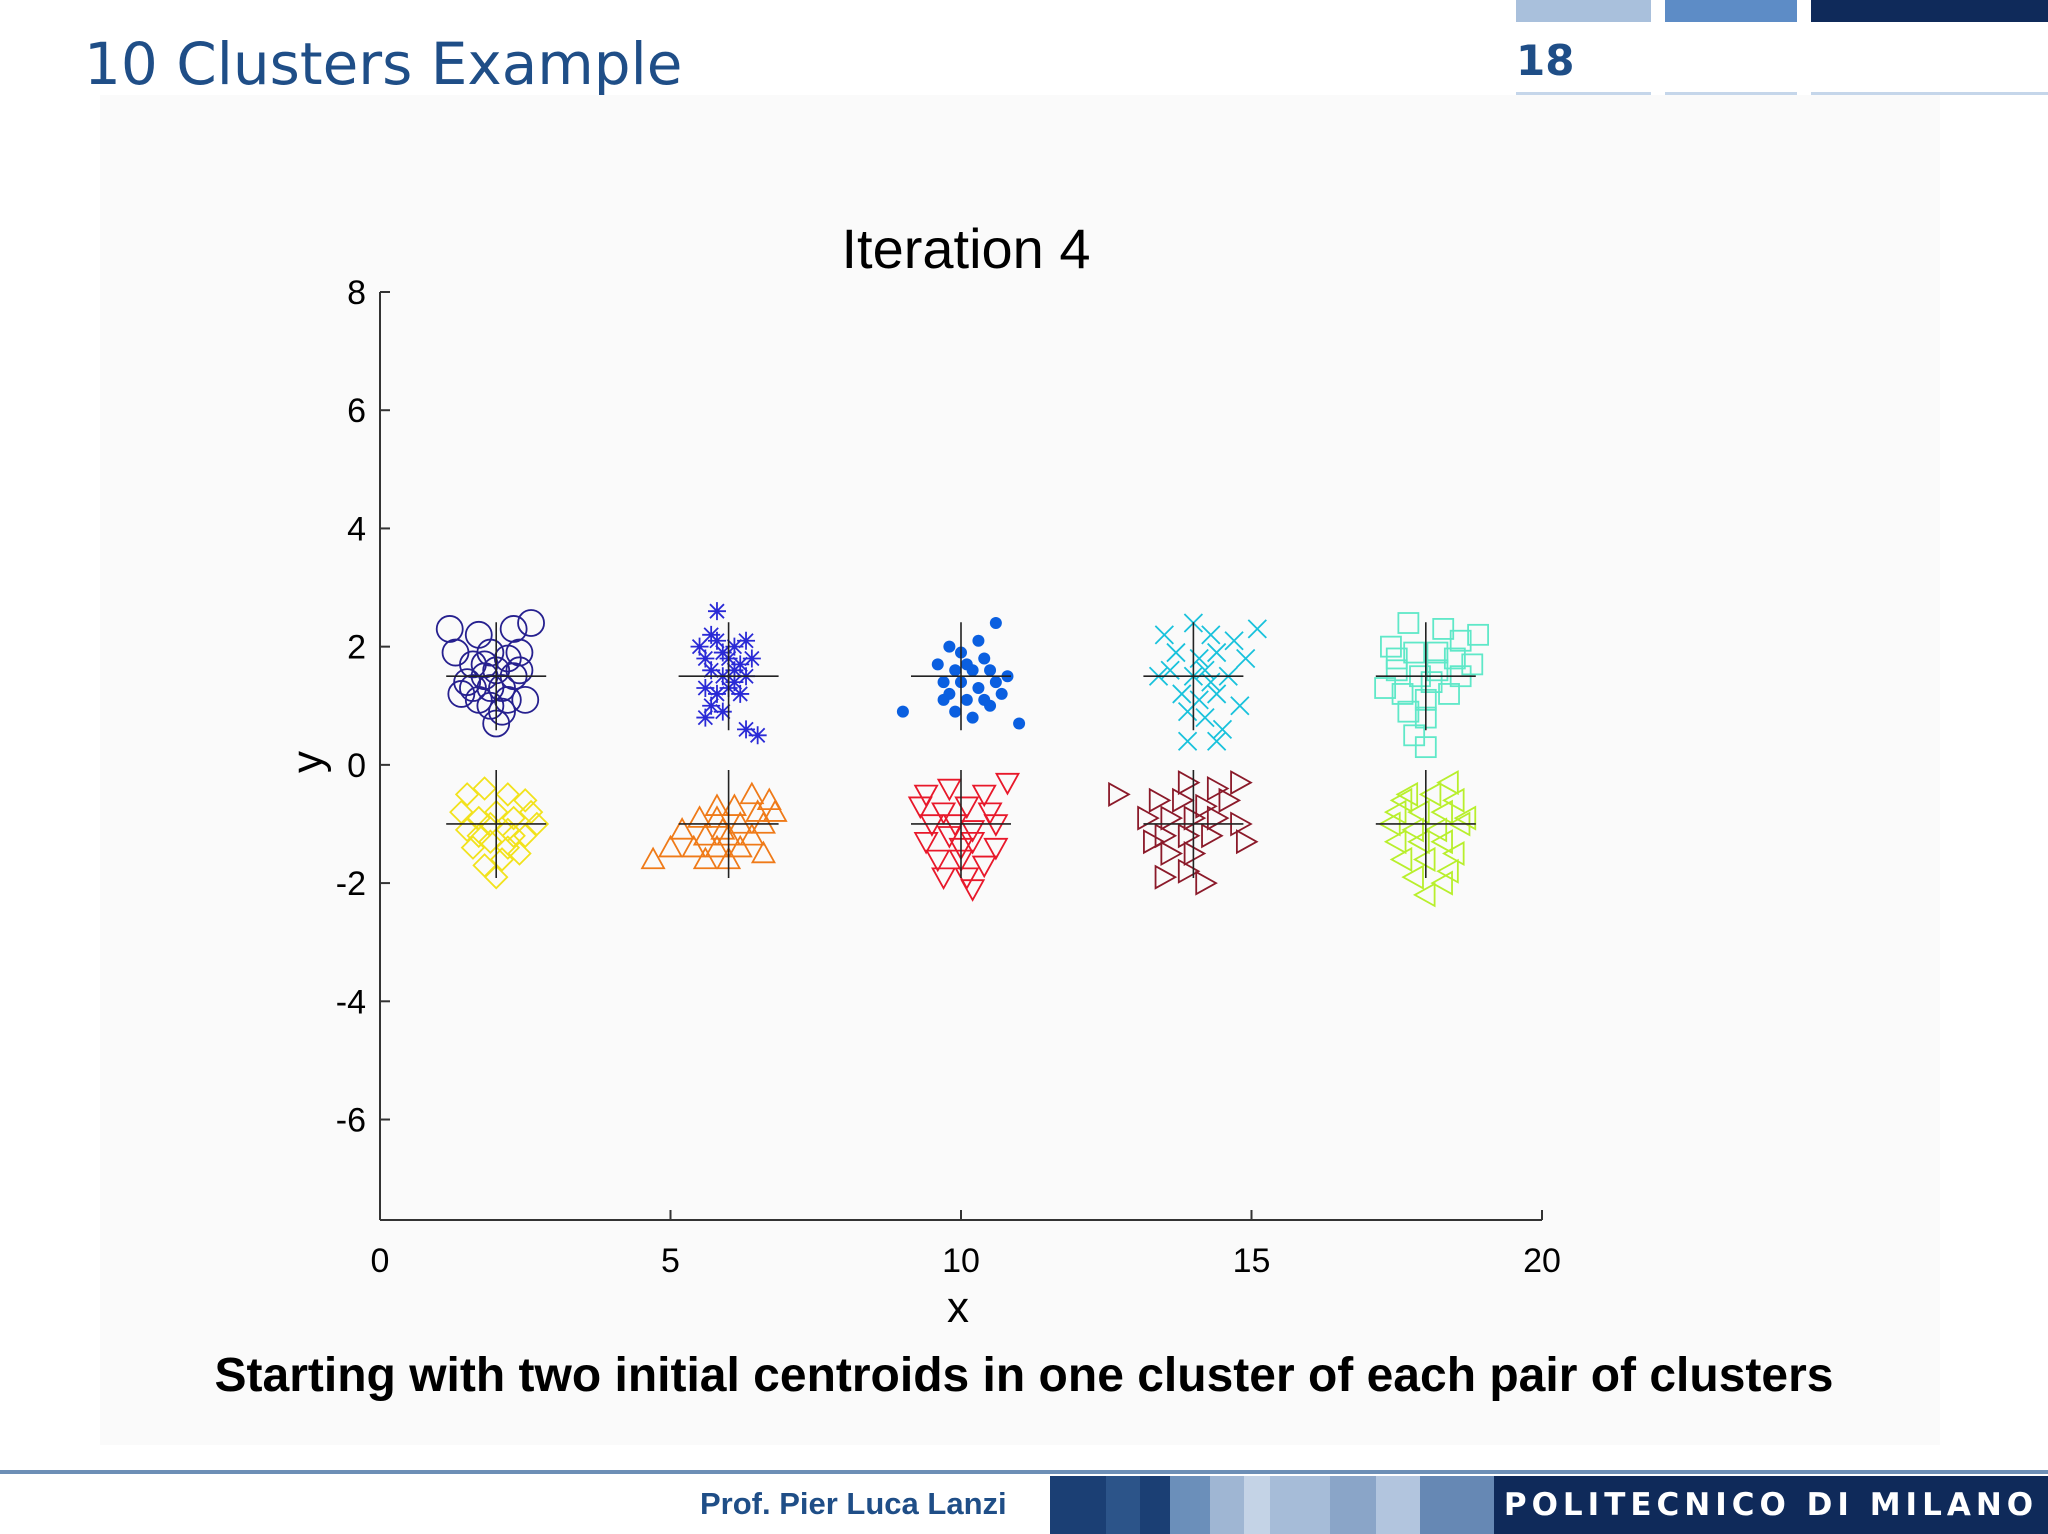 The height and width of the screenshot is (1534, 2048). Describe the element at coordinates (958, 1307) in the screenshot. I see `x-axis-label: x` at that location.